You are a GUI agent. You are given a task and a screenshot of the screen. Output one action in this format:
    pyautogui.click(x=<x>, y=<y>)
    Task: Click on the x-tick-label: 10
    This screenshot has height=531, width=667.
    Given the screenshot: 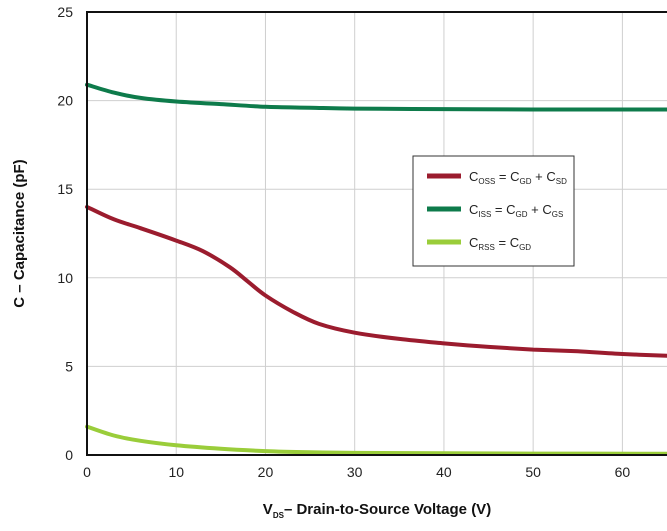 What is the action you would take?
    pyautogui.click(x=176, y=472)
    